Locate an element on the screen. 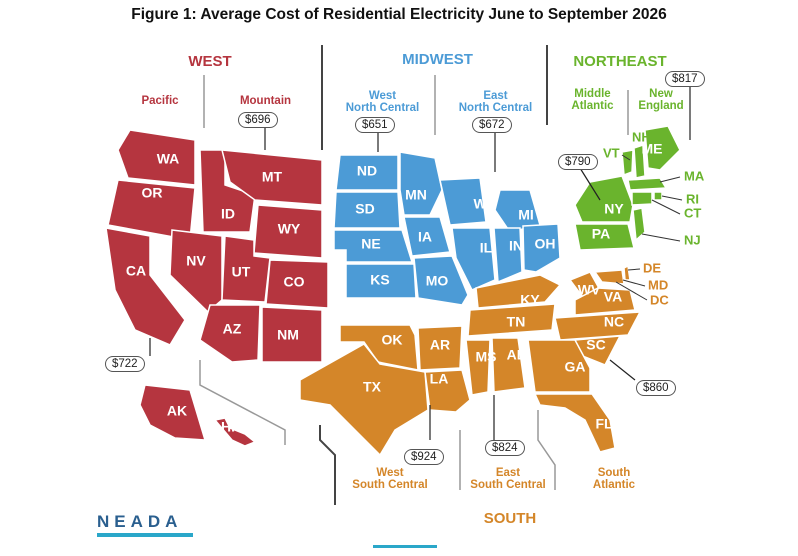 This screenshot has width=798, height=556. state-ME is located at coordinates (662, 148).